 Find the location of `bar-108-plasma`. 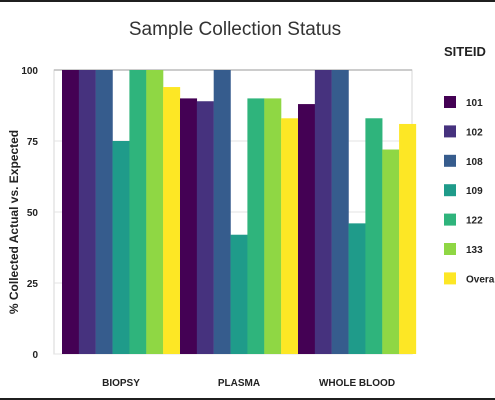

bar-108-plasma is located at coordinates (222, 212).